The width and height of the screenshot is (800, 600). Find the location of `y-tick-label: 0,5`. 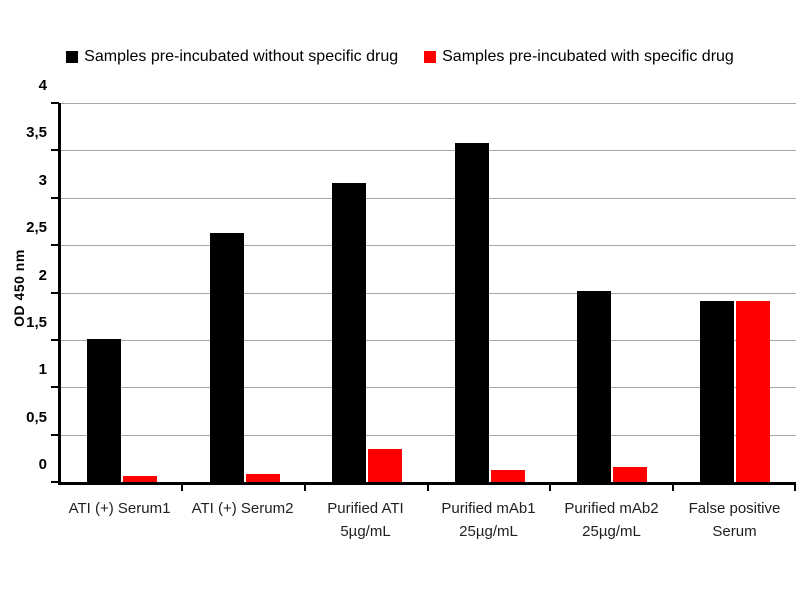

y-tick-label: 0,5 is located at coordinates (36, 417).